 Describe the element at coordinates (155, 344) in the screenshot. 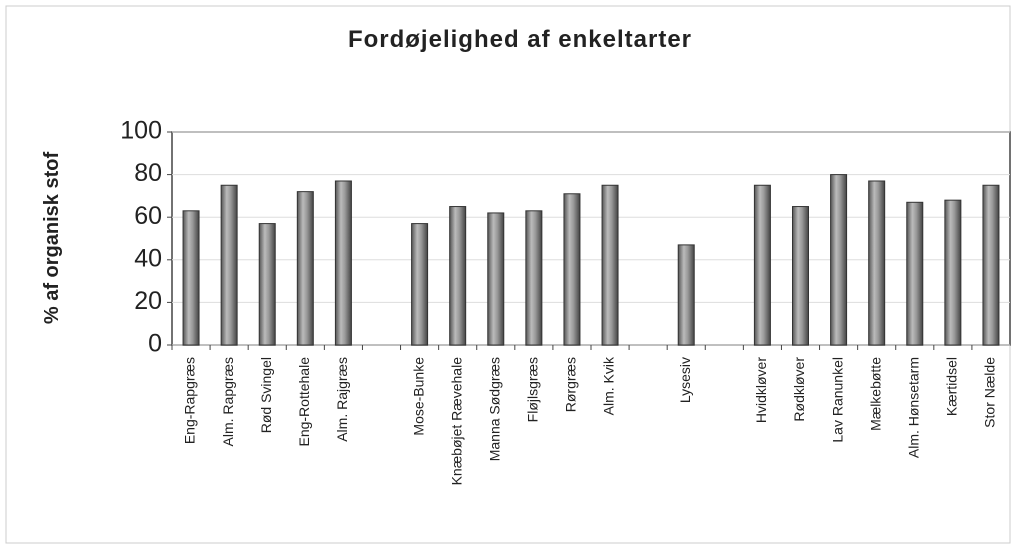

I see `y-tick-label: 0` at that location.